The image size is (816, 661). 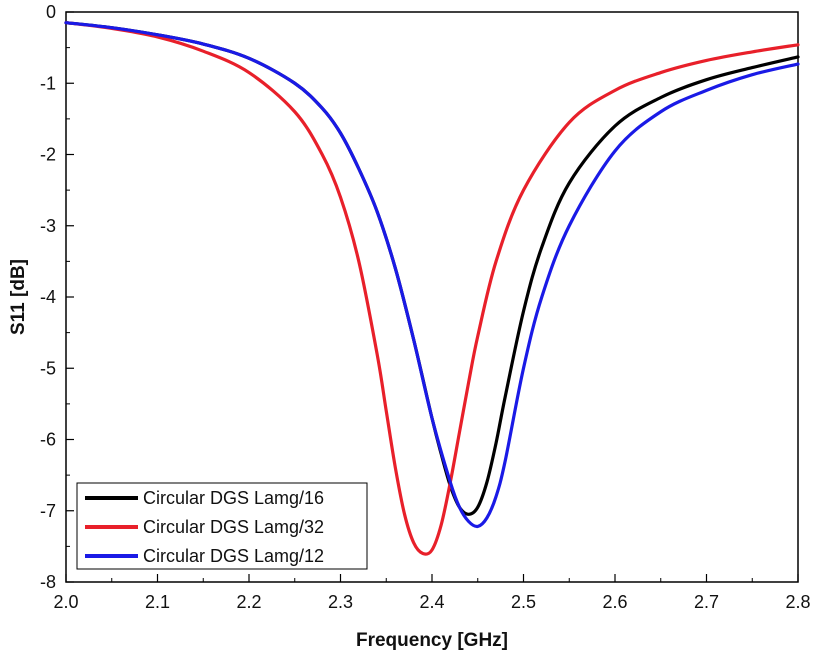 I want to click on y-tick-label--7: -7, so click(x=48, y=511).